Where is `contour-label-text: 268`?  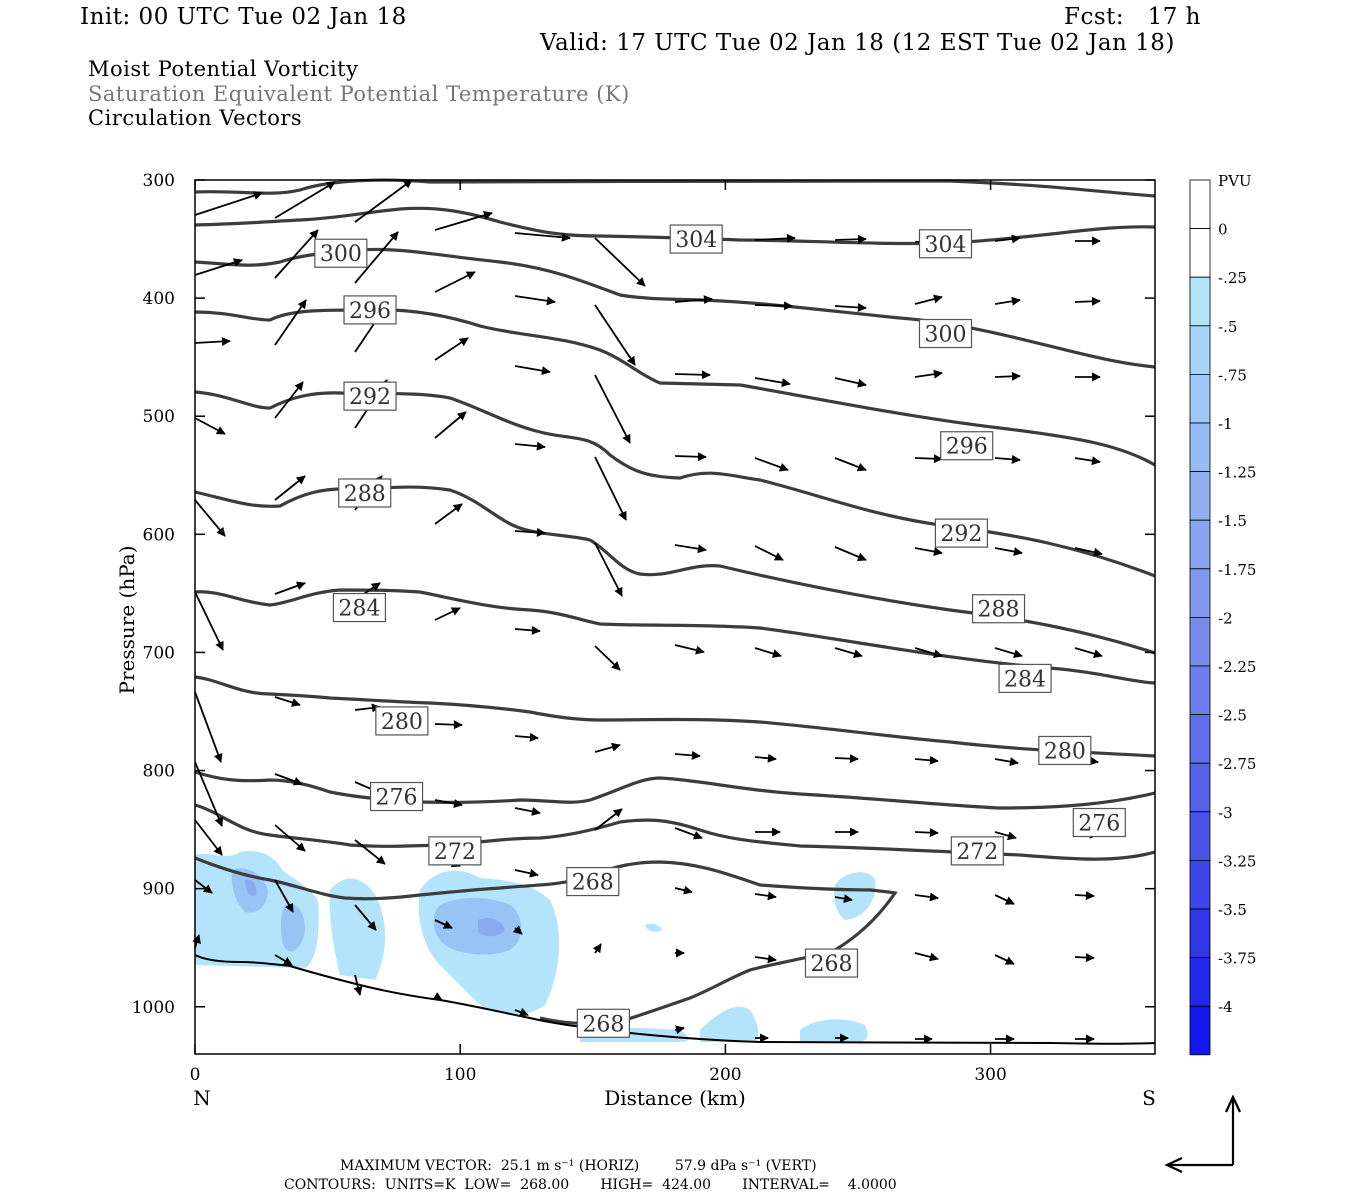
contour-label-text: 268 is located at coordinates (831, 964).